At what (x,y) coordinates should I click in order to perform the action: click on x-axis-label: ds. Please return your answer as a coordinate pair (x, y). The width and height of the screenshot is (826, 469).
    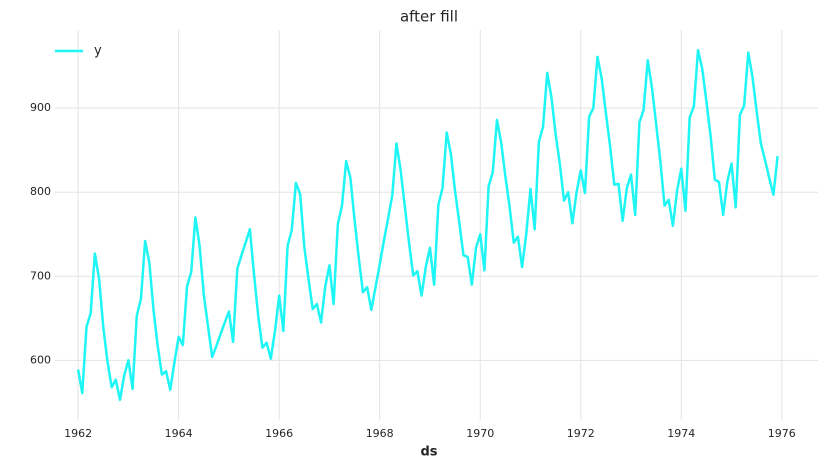
    Looking at the image, I should click on (428, 452).